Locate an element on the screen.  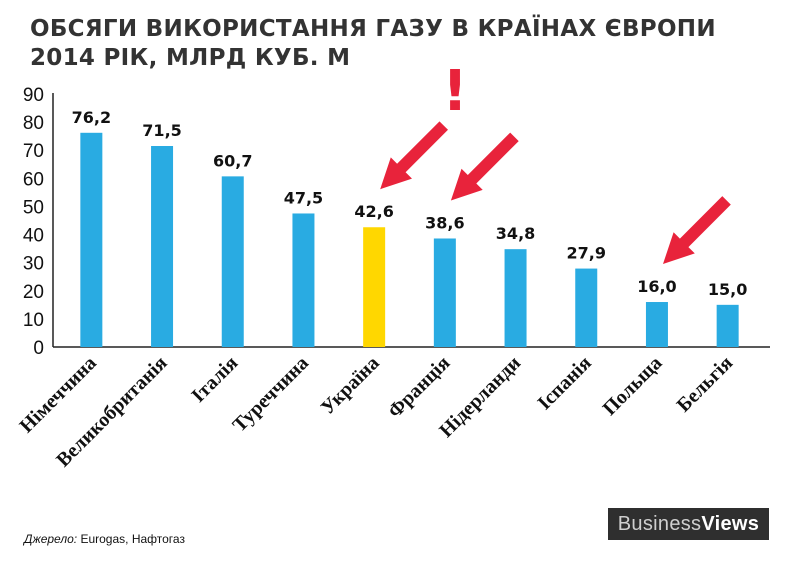
x-tick-label: Україна is located at coordinates (350, 385).